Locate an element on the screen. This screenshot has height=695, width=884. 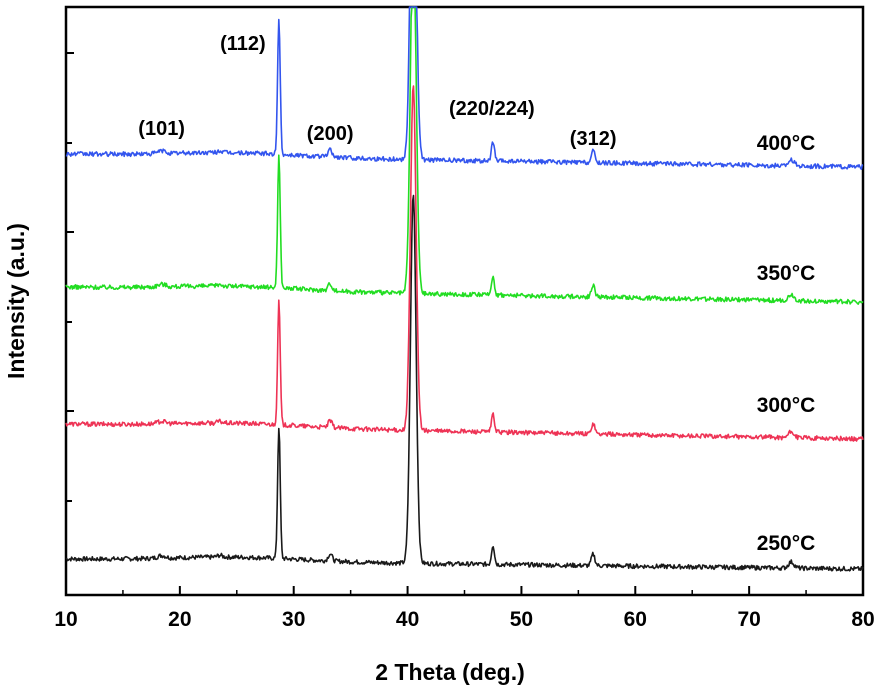
series-label: 250°C is located at coordinates (786, 543).